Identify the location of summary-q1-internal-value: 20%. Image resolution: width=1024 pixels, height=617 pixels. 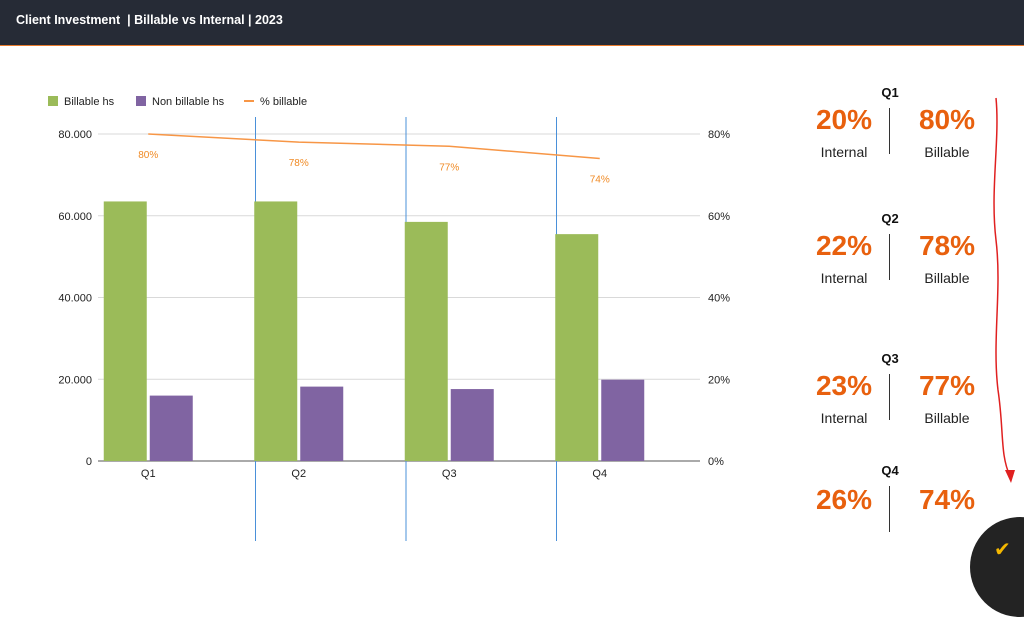
(844, 119).